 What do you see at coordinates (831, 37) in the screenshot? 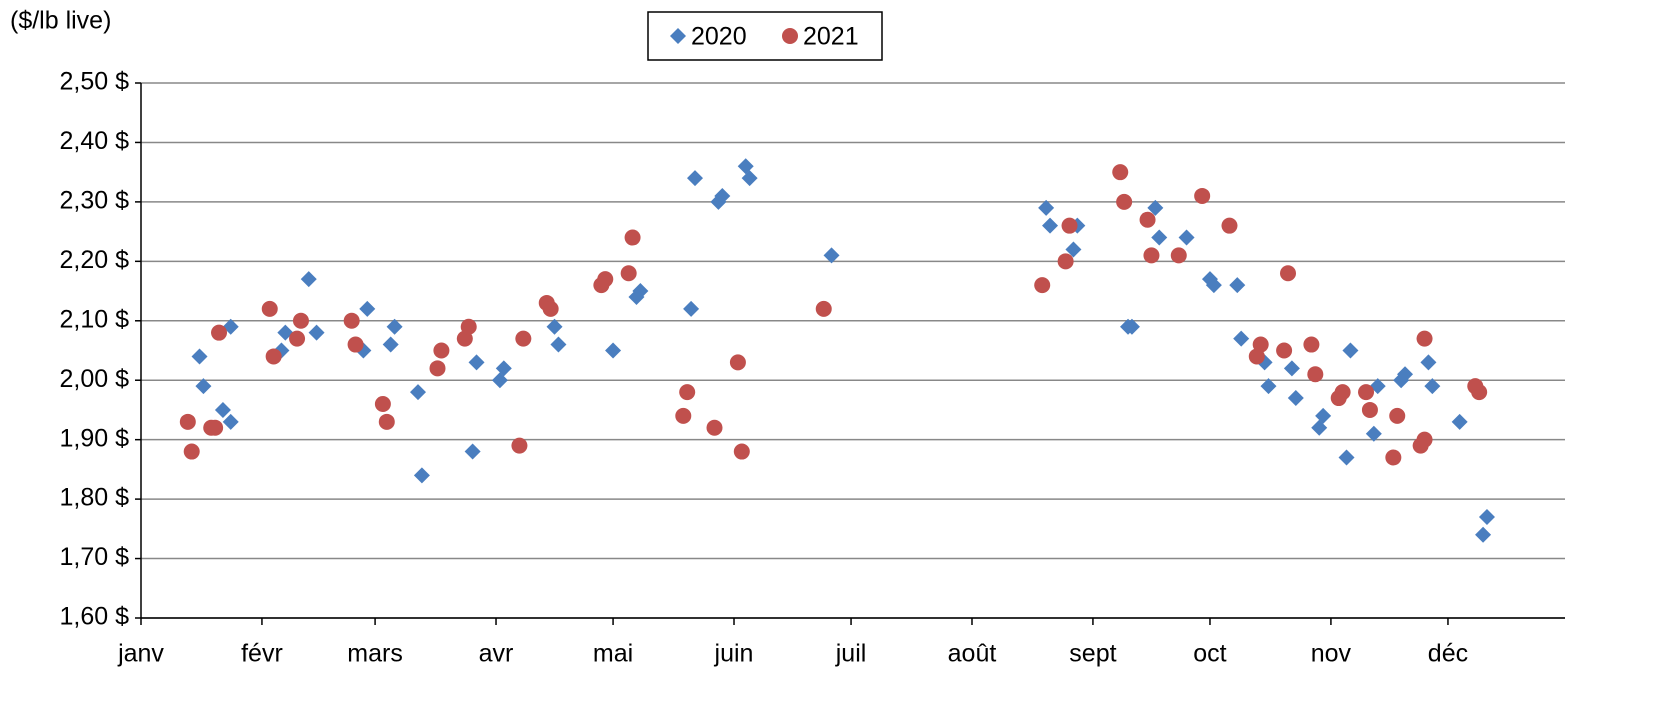
I see `legend-label: 2021` at bounding box center [831, 37].